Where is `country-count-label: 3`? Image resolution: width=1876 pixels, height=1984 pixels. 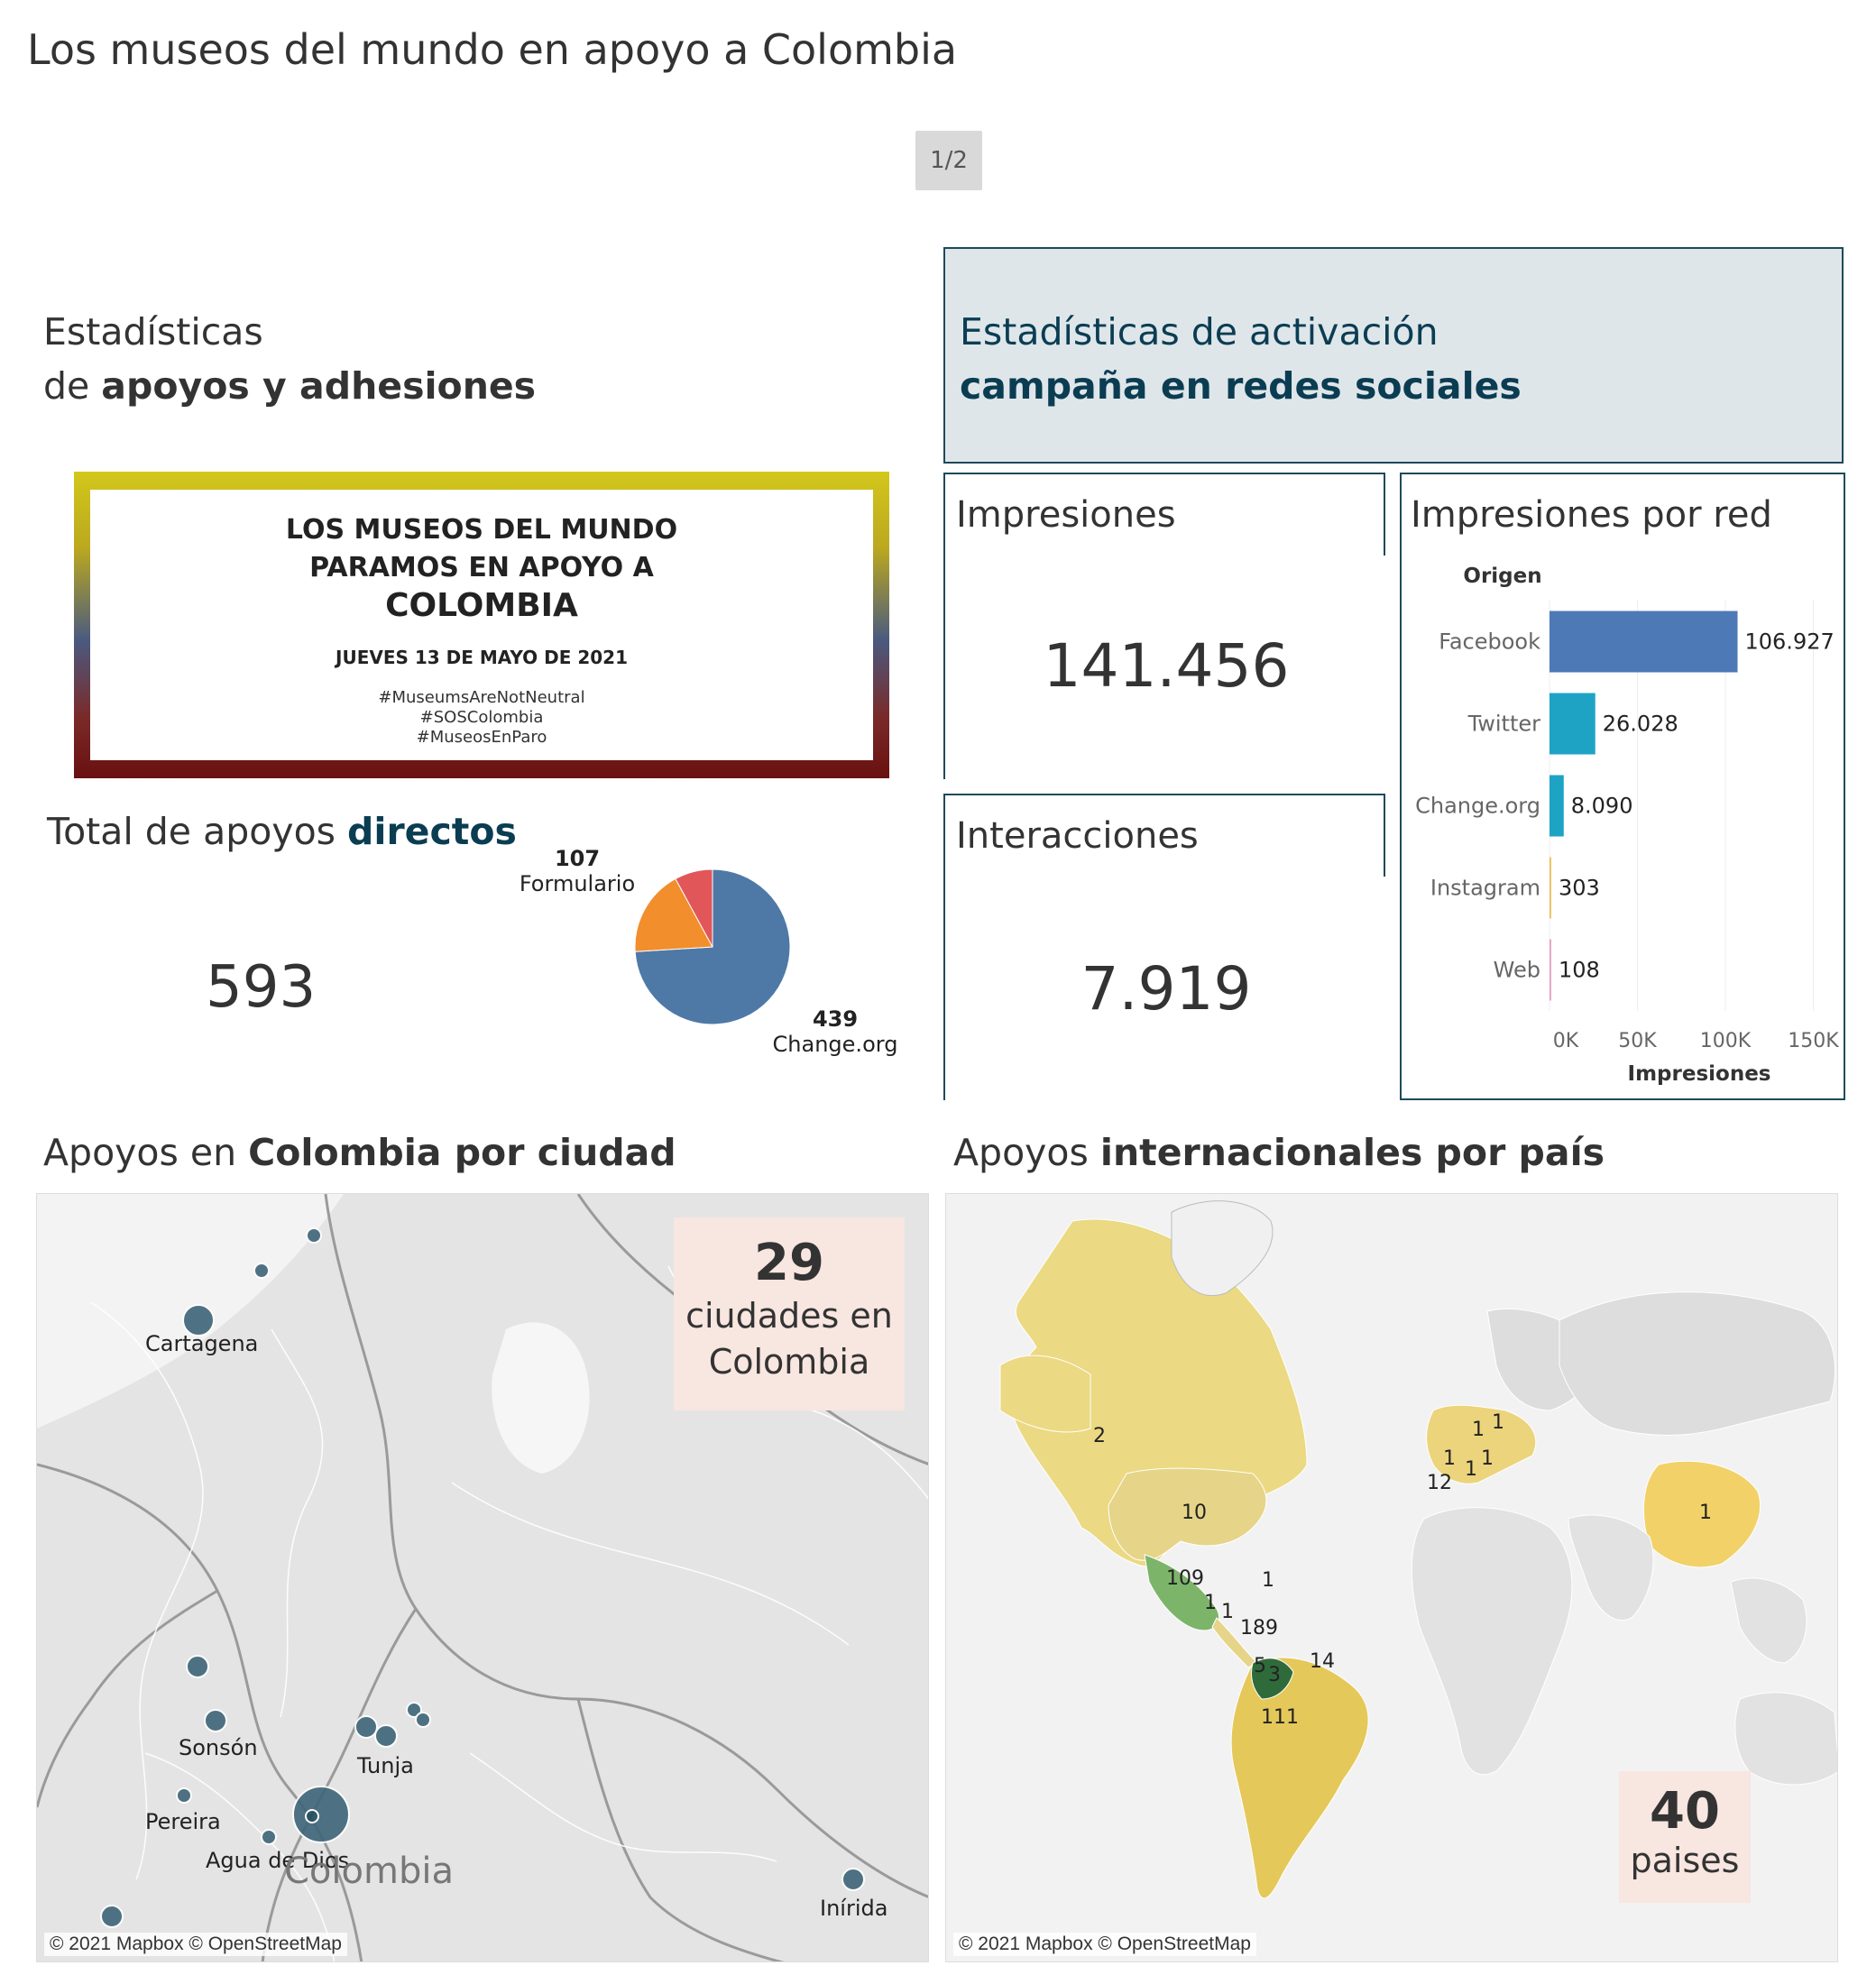
country-count-label: 3 is located at coordinates (1274, 1675).